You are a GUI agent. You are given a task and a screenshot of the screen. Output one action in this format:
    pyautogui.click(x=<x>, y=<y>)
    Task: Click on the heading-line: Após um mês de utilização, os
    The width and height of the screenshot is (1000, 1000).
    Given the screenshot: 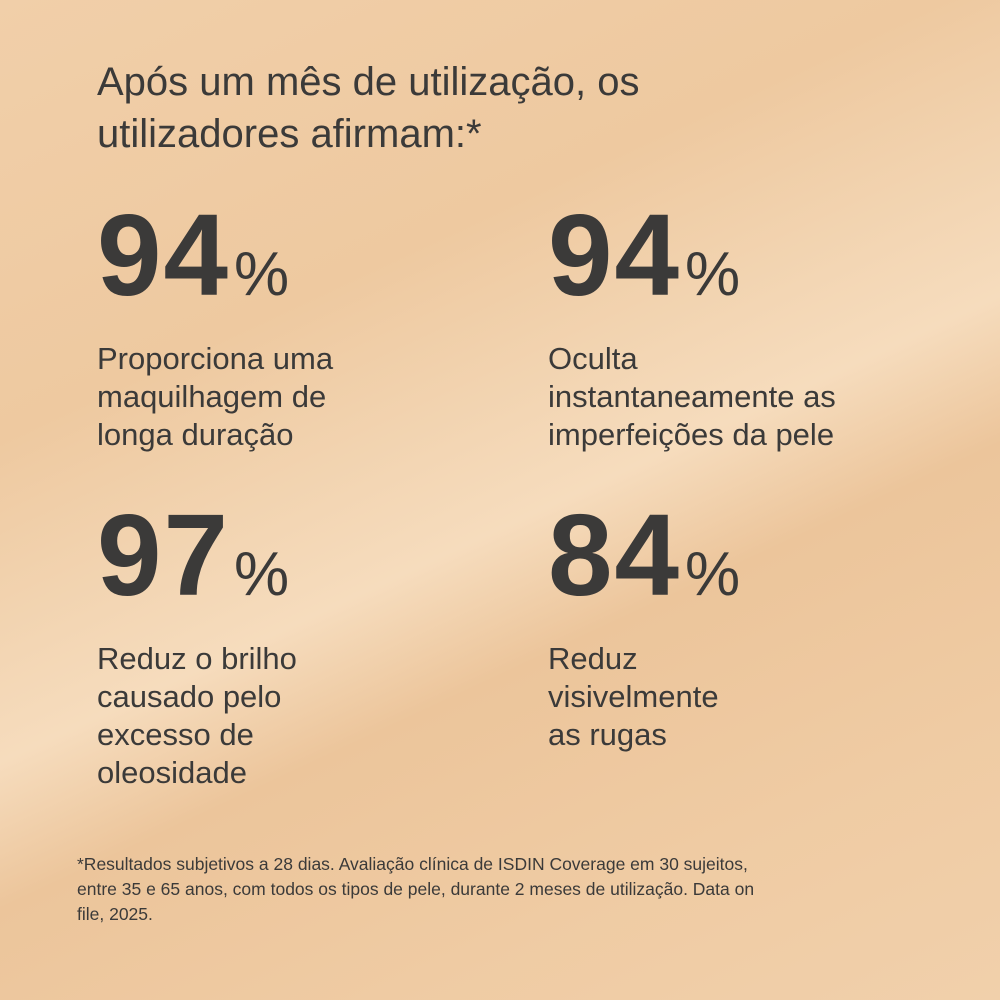 What is the action you would take?
    pyautogui.click(x=368, y=82)
    